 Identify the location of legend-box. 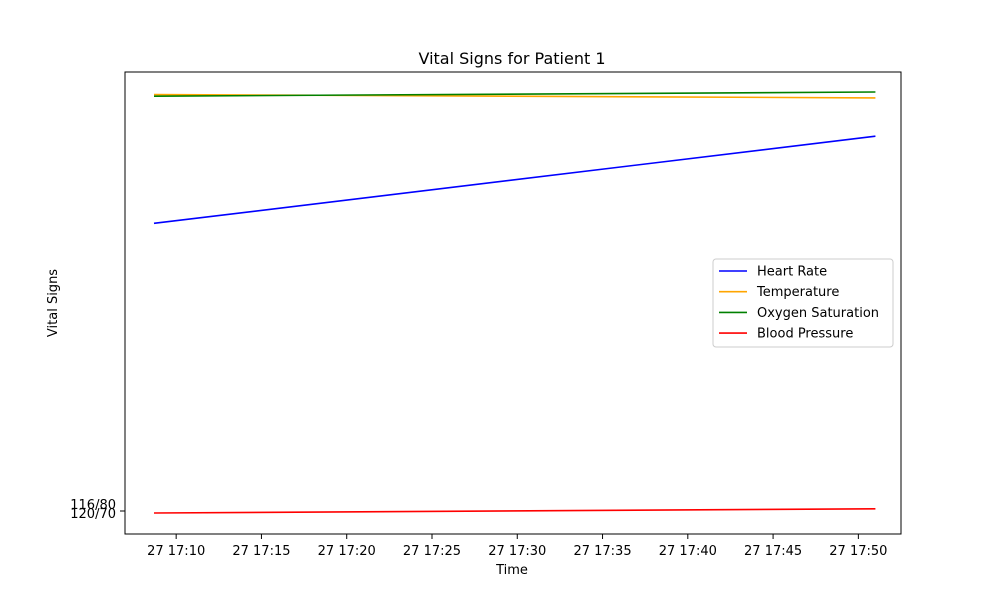
(803, 303).